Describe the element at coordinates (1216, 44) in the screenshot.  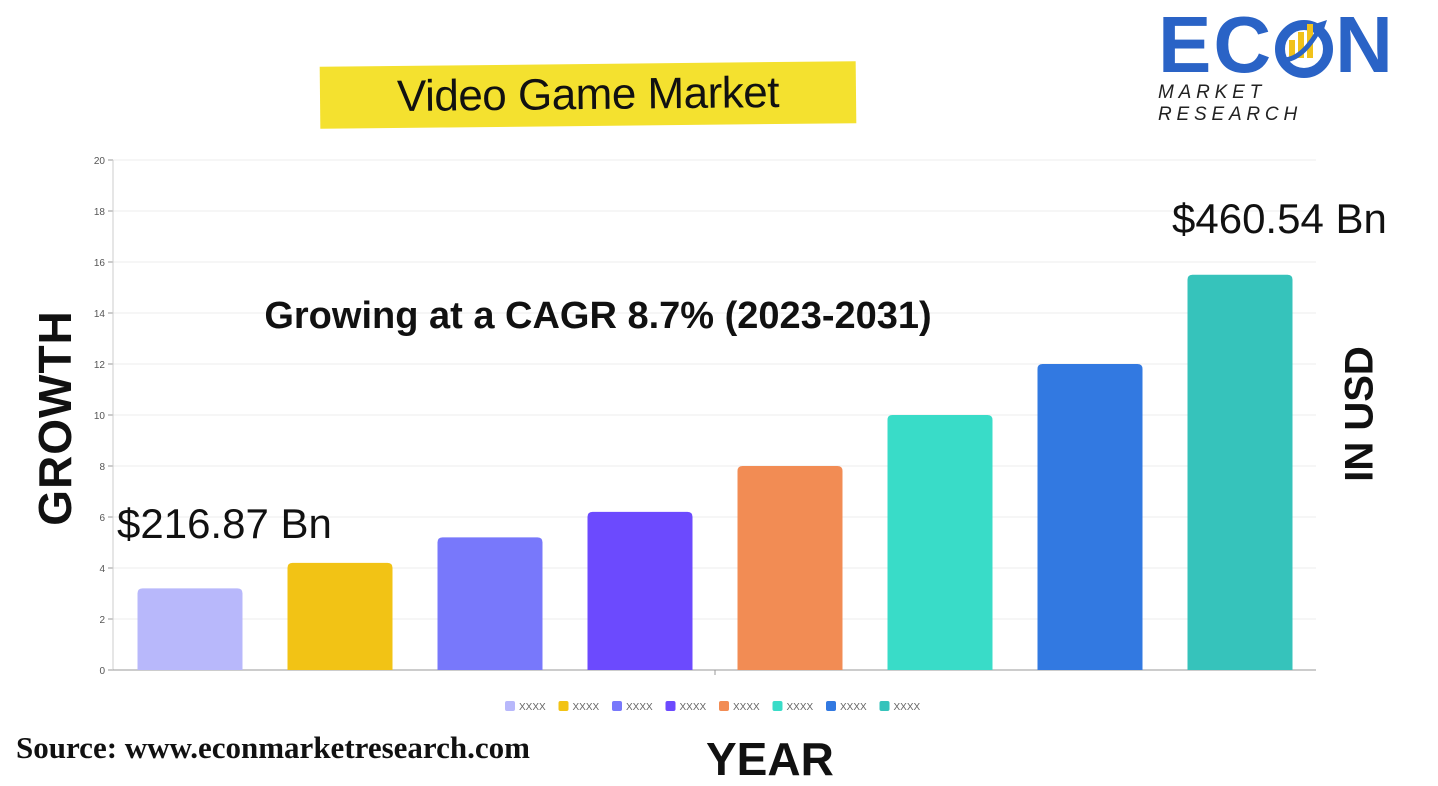
I see `logo-letters-ec: EC` at that location.